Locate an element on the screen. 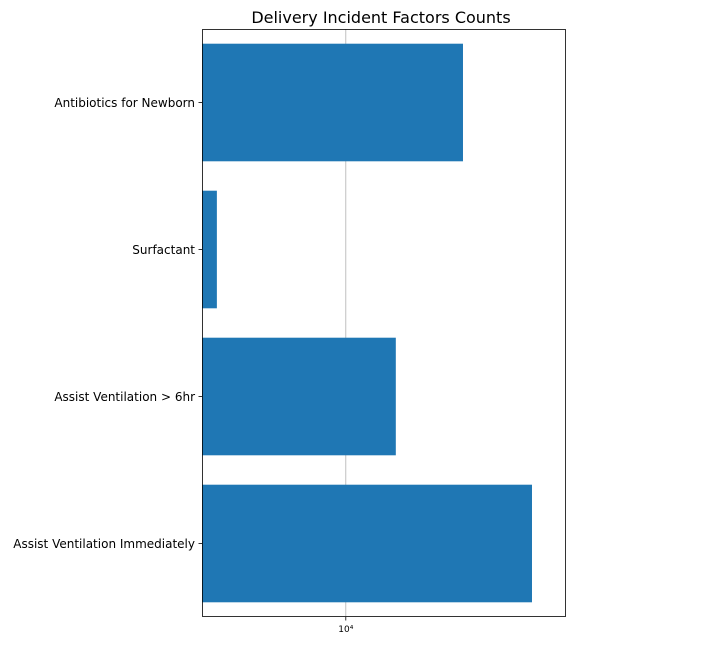 Image resolution: width=720 pixels, height=648 pixels. y-tick-label: Antibiotics for Newborn is located at coordinates (124, 103).